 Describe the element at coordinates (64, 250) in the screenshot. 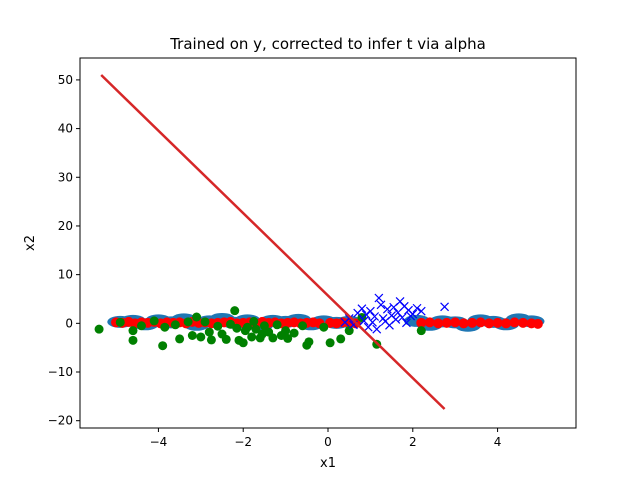

I see `y-ticks: −20 −10 0 10 20 30 40 50` at that location.